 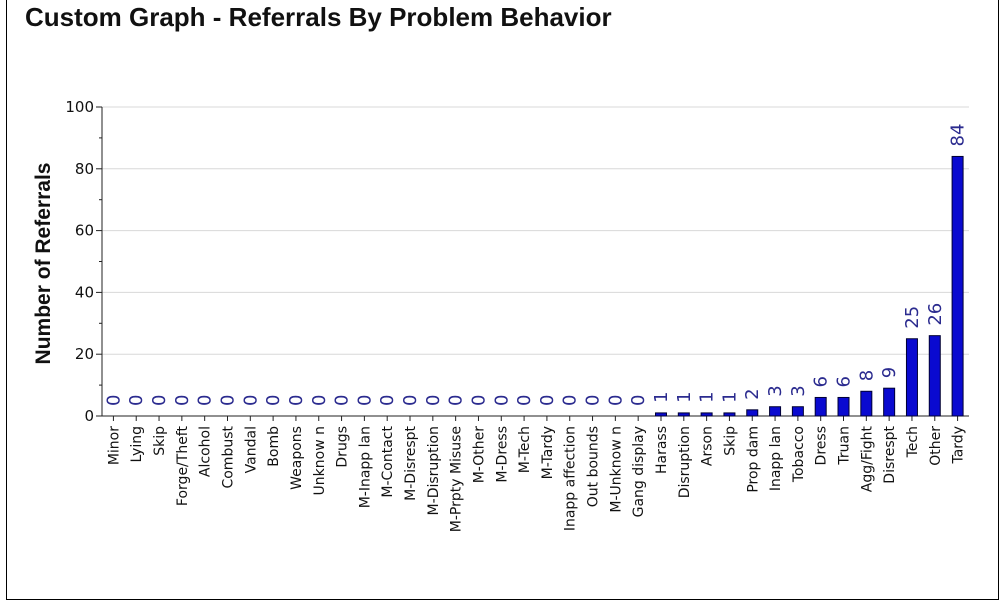 I want to click on x-category-label: Prop dam, so click(x=753, y=459).